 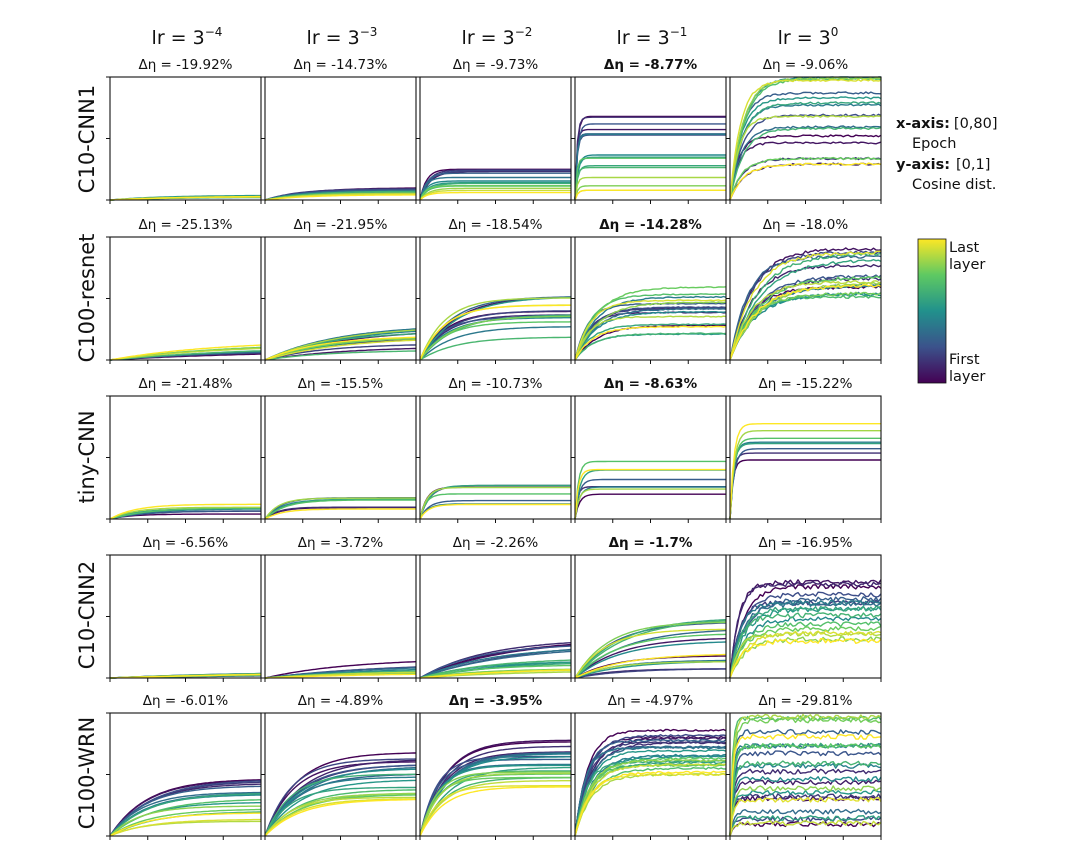 What do you see at coordinates (651, 384) in the screenshot?
I see `delta-eta-label: Δη = -8.63%` at bounding box center [651, 384].